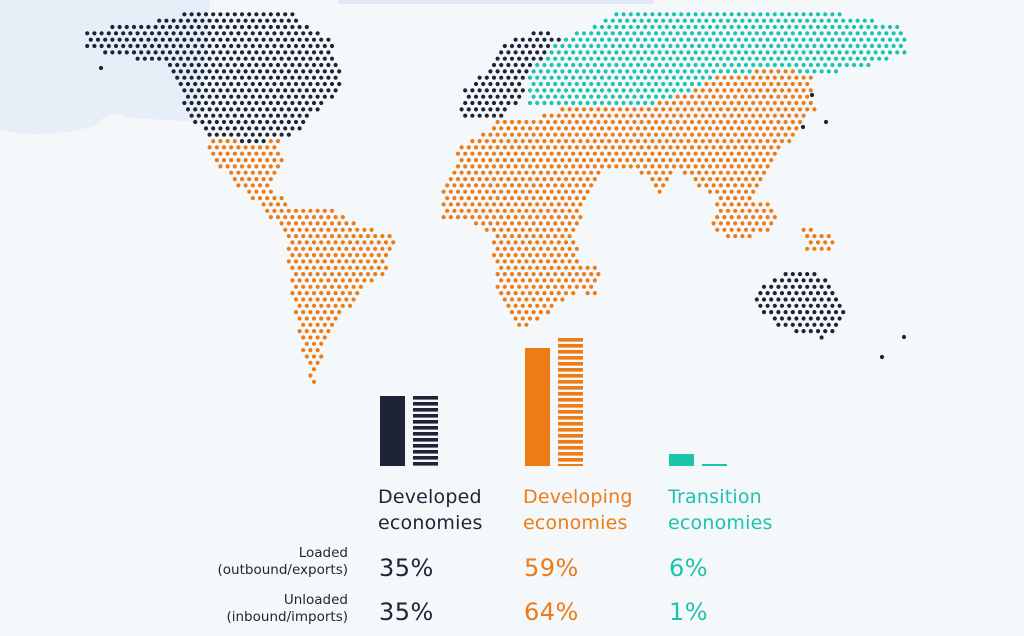 The height and width of the screenshot is (636, 1024). I want to click on category-label-developing: Developing economies, so click(578, 510).